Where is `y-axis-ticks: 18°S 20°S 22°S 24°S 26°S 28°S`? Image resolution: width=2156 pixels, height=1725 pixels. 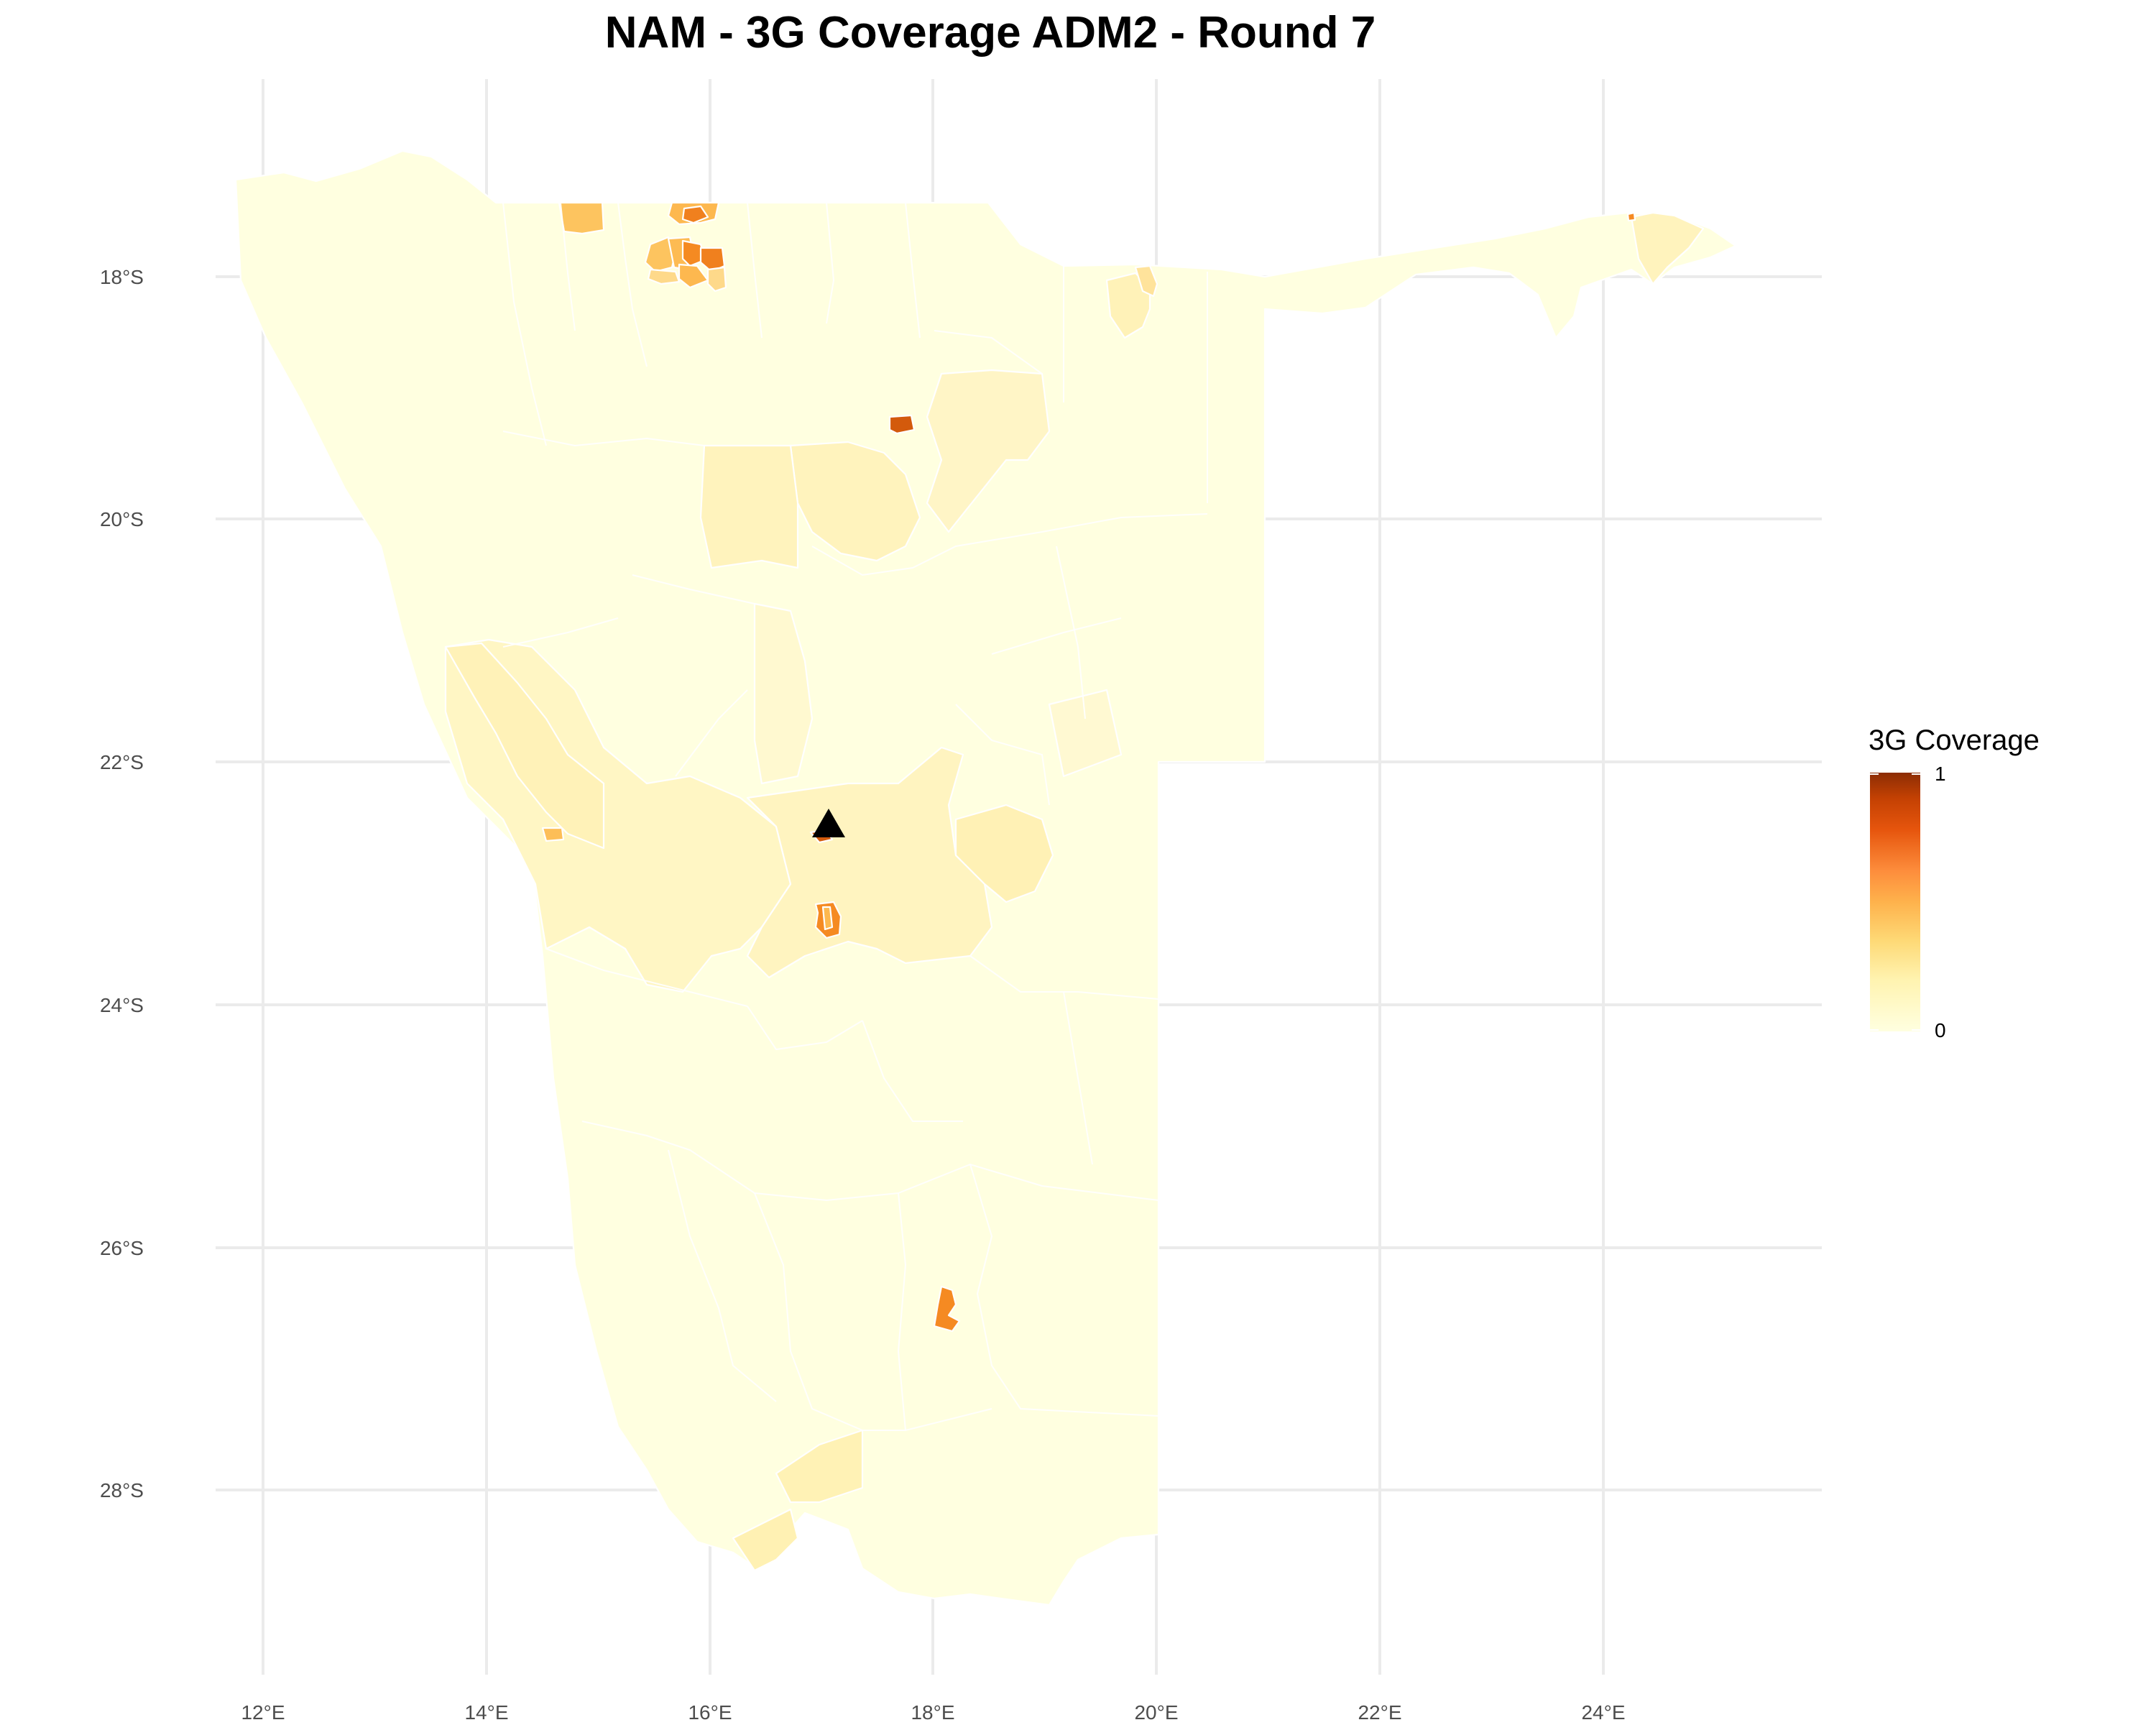 y-axis-ticks: 18°S 20°S 22°S 24°S 26°S 28°S is located at coordinates (122, 883).